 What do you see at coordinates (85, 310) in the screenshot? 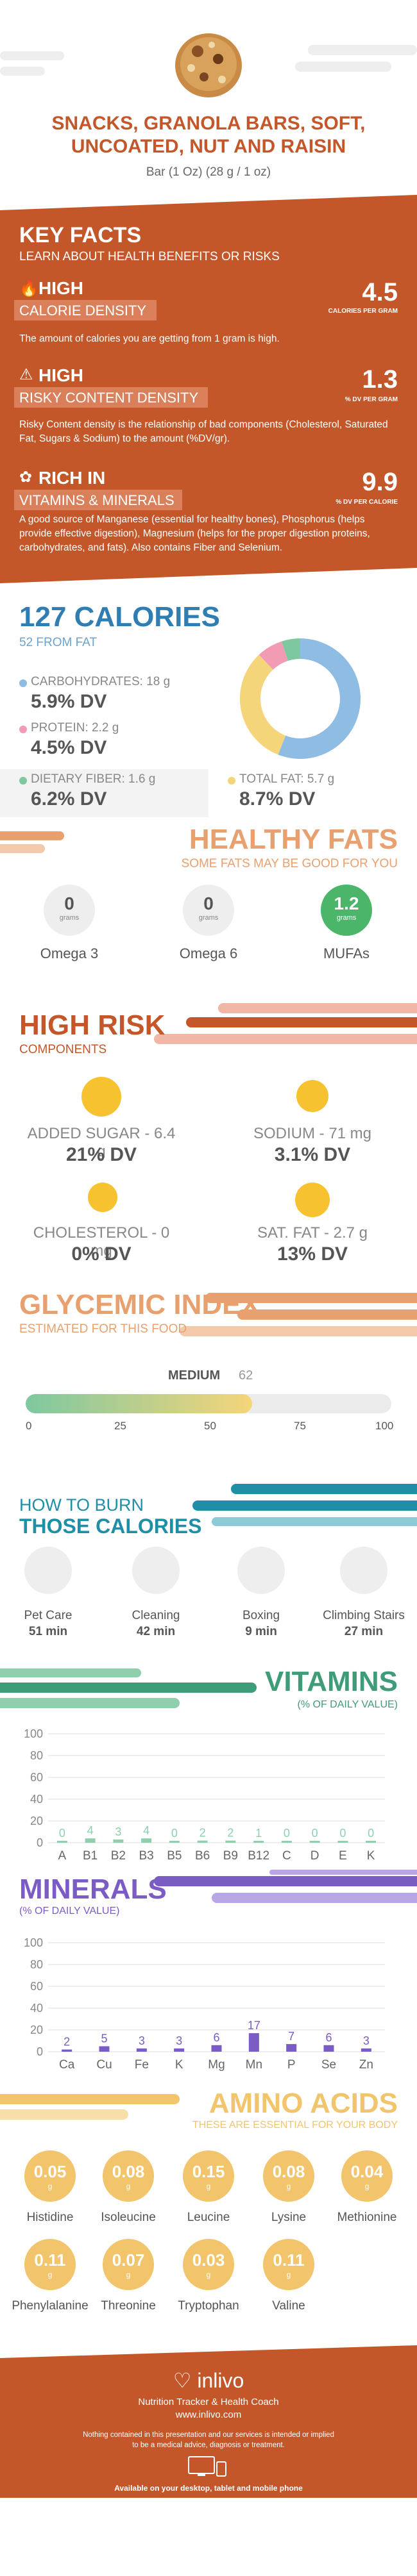
I see `fact-label: CALORIE DENSITY` at bounding box center [85, 310].